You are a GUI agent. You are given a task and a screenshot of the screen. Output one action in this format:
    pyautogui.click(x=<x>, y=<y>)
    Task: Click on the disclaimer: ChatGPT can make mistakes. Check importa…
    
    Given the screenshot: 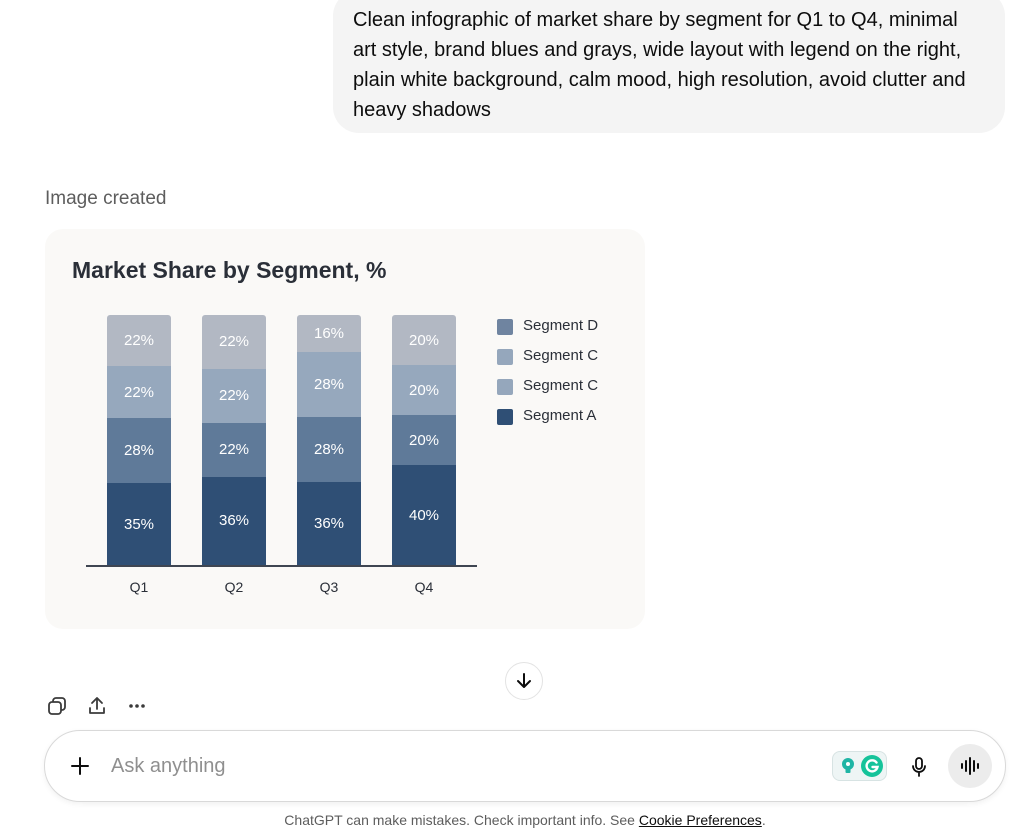 What is the action you would take?
    pyautogui.click(x=510, y=820)
    